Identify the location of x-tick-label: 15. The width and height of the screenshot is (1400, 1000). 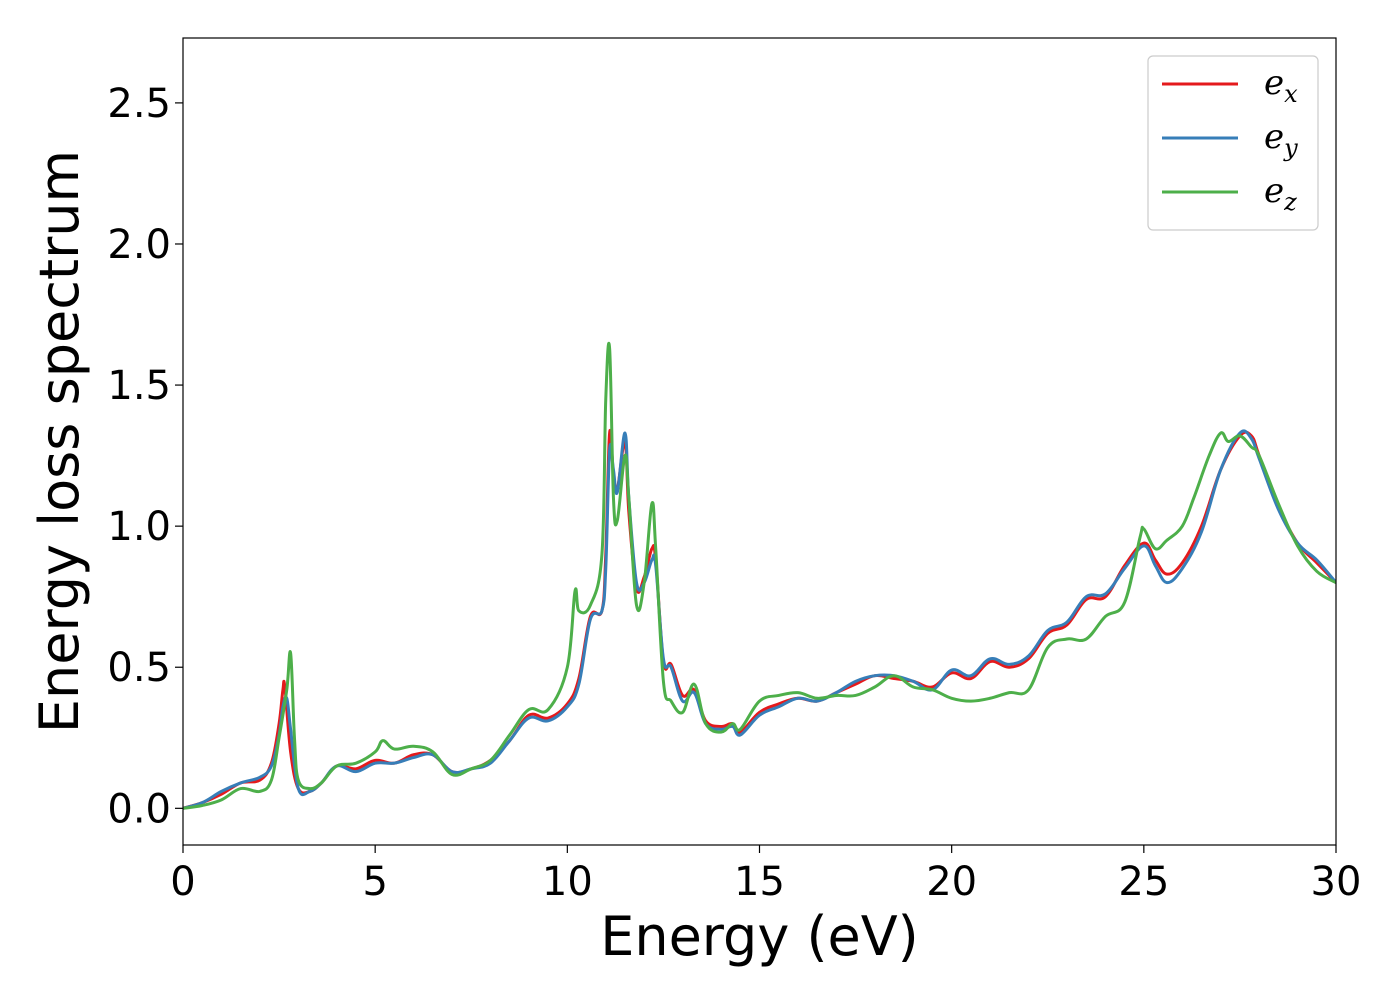
(759, 882).